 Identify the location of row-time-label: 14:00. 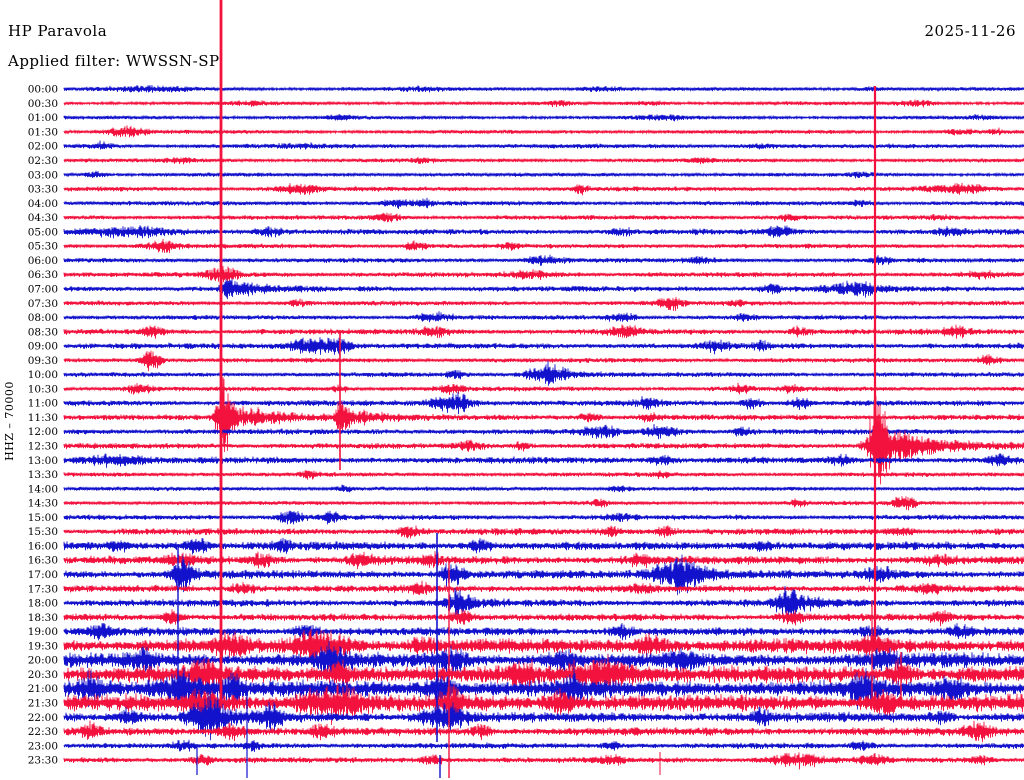
(43, 489).